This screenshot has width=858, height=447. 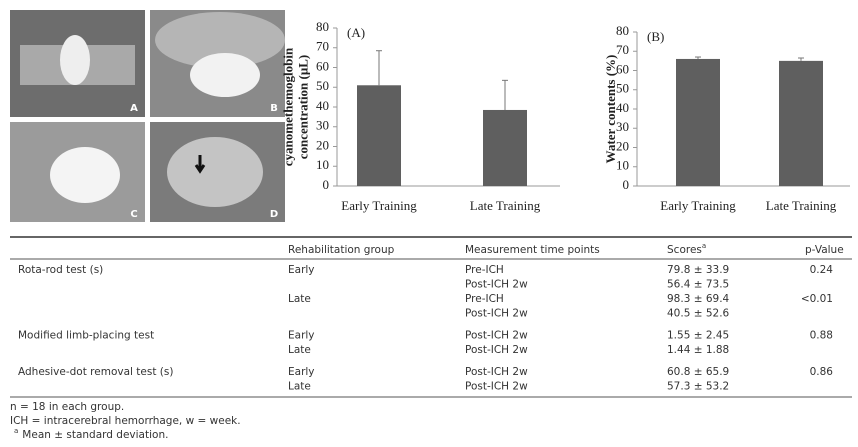 What do you see at coordinates (75, 60) in the screenshot?
I see `photo-a-rat` at bounding box center [75, 60].